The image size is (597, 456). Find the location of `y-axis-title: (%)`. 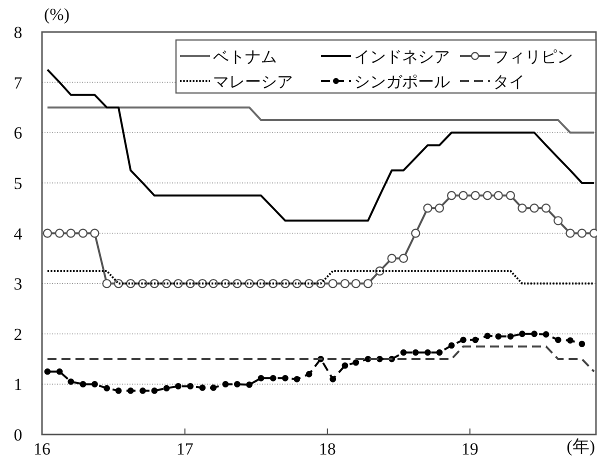

y-axis-title: (%) is located at coordinates (57, 14).